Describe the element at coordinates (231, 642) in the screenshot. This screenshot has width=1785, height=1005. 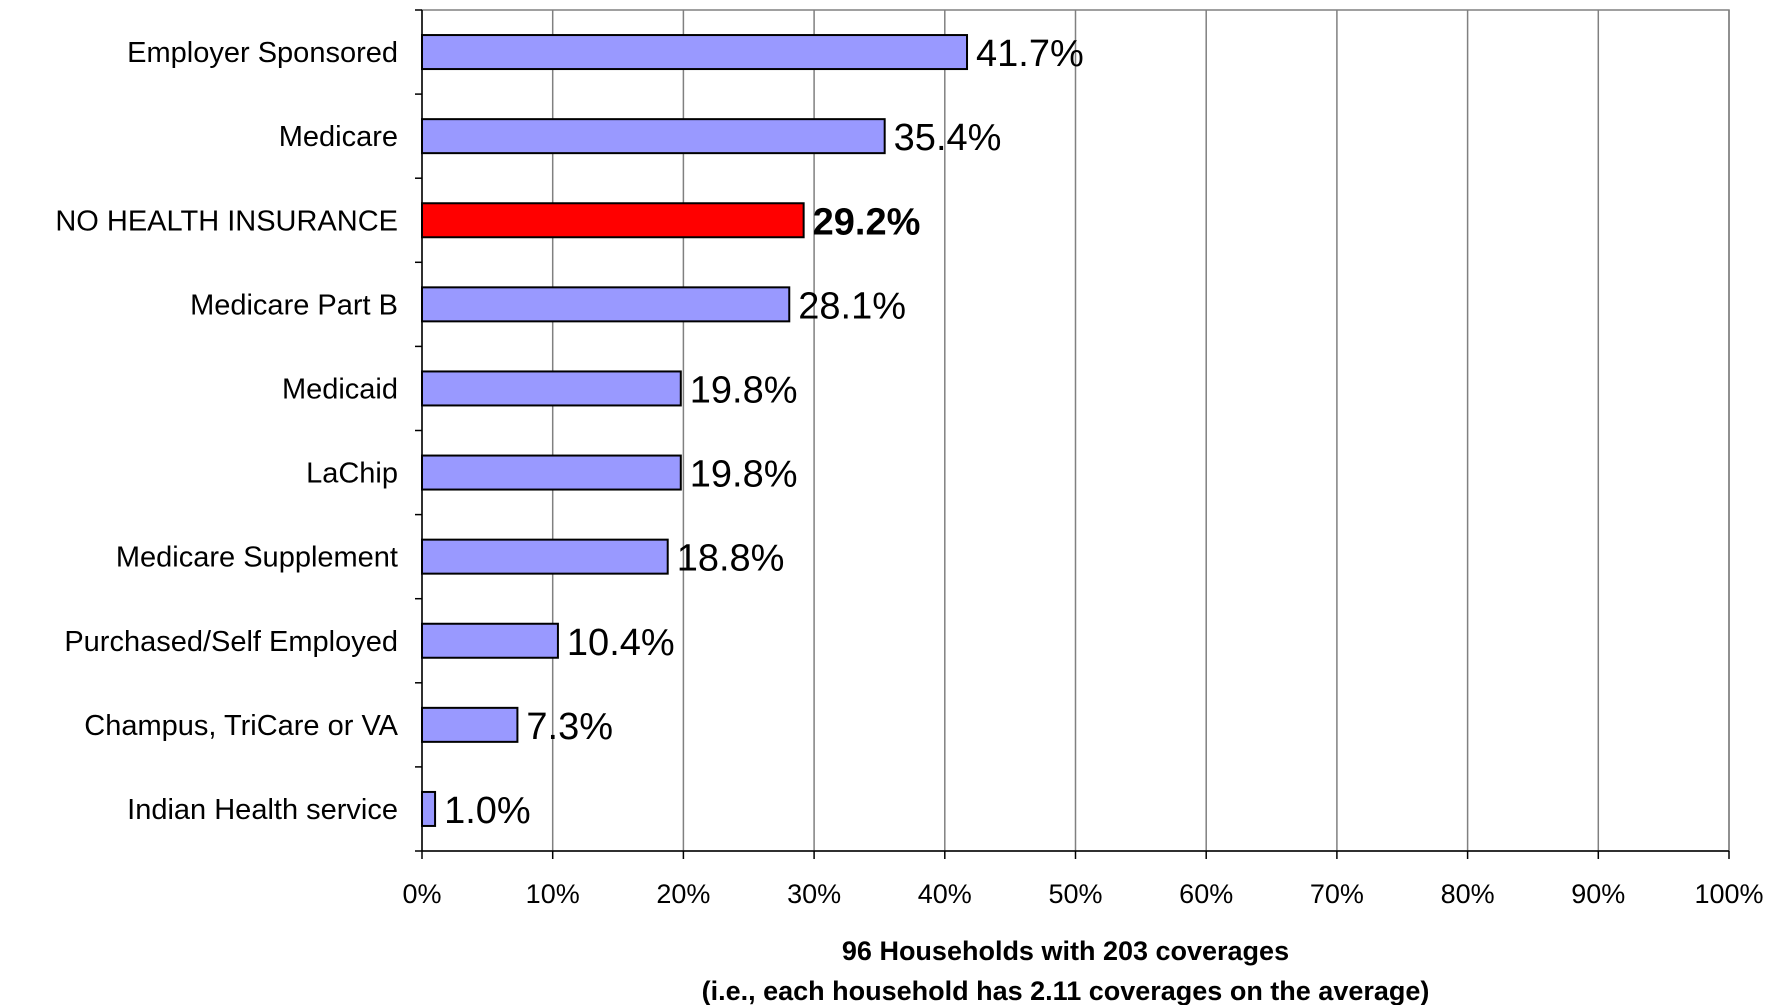
I see `category-label: Purchased/Self Employed` at that location.